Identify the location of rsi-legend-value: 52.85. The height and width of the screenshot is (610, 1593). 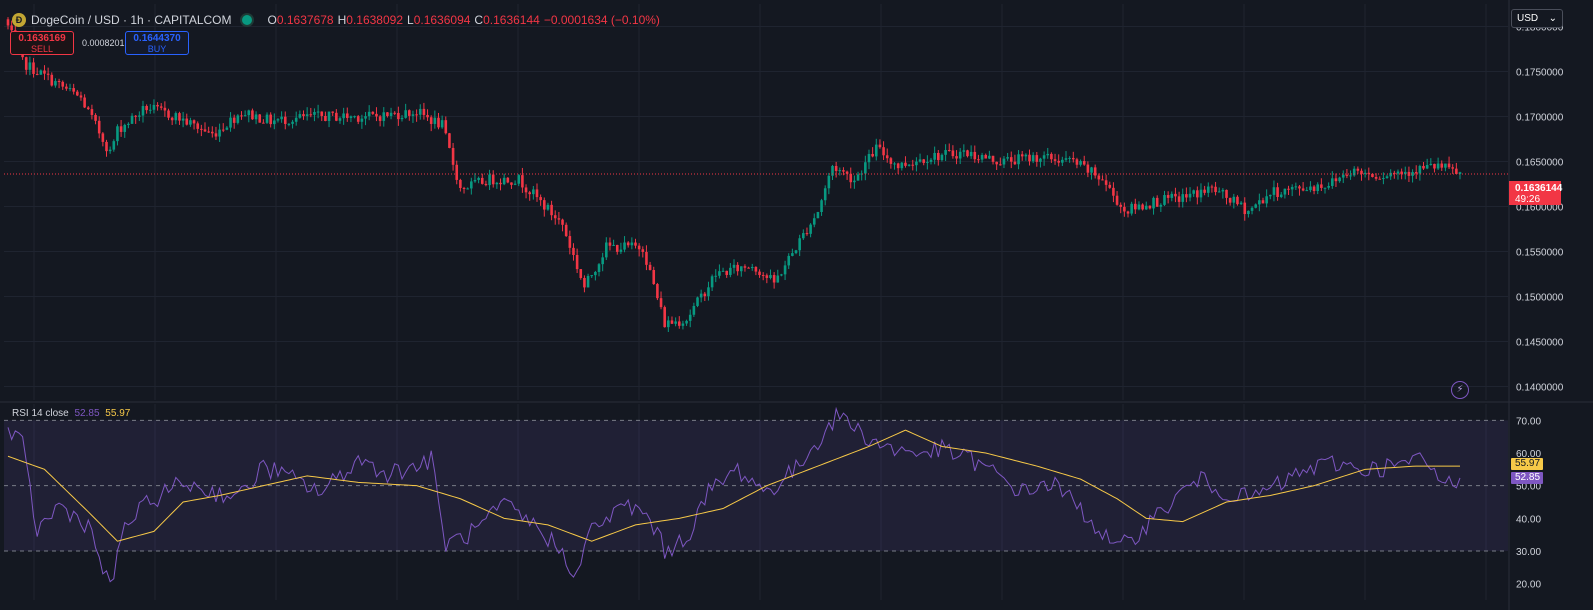
(87, 413).